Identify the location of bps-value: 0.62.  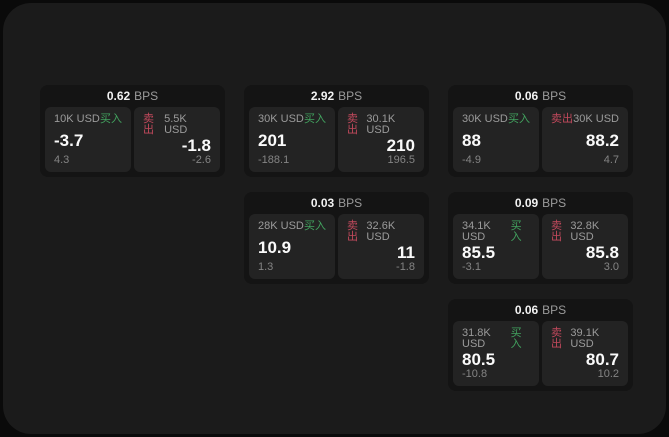
(118, 96).